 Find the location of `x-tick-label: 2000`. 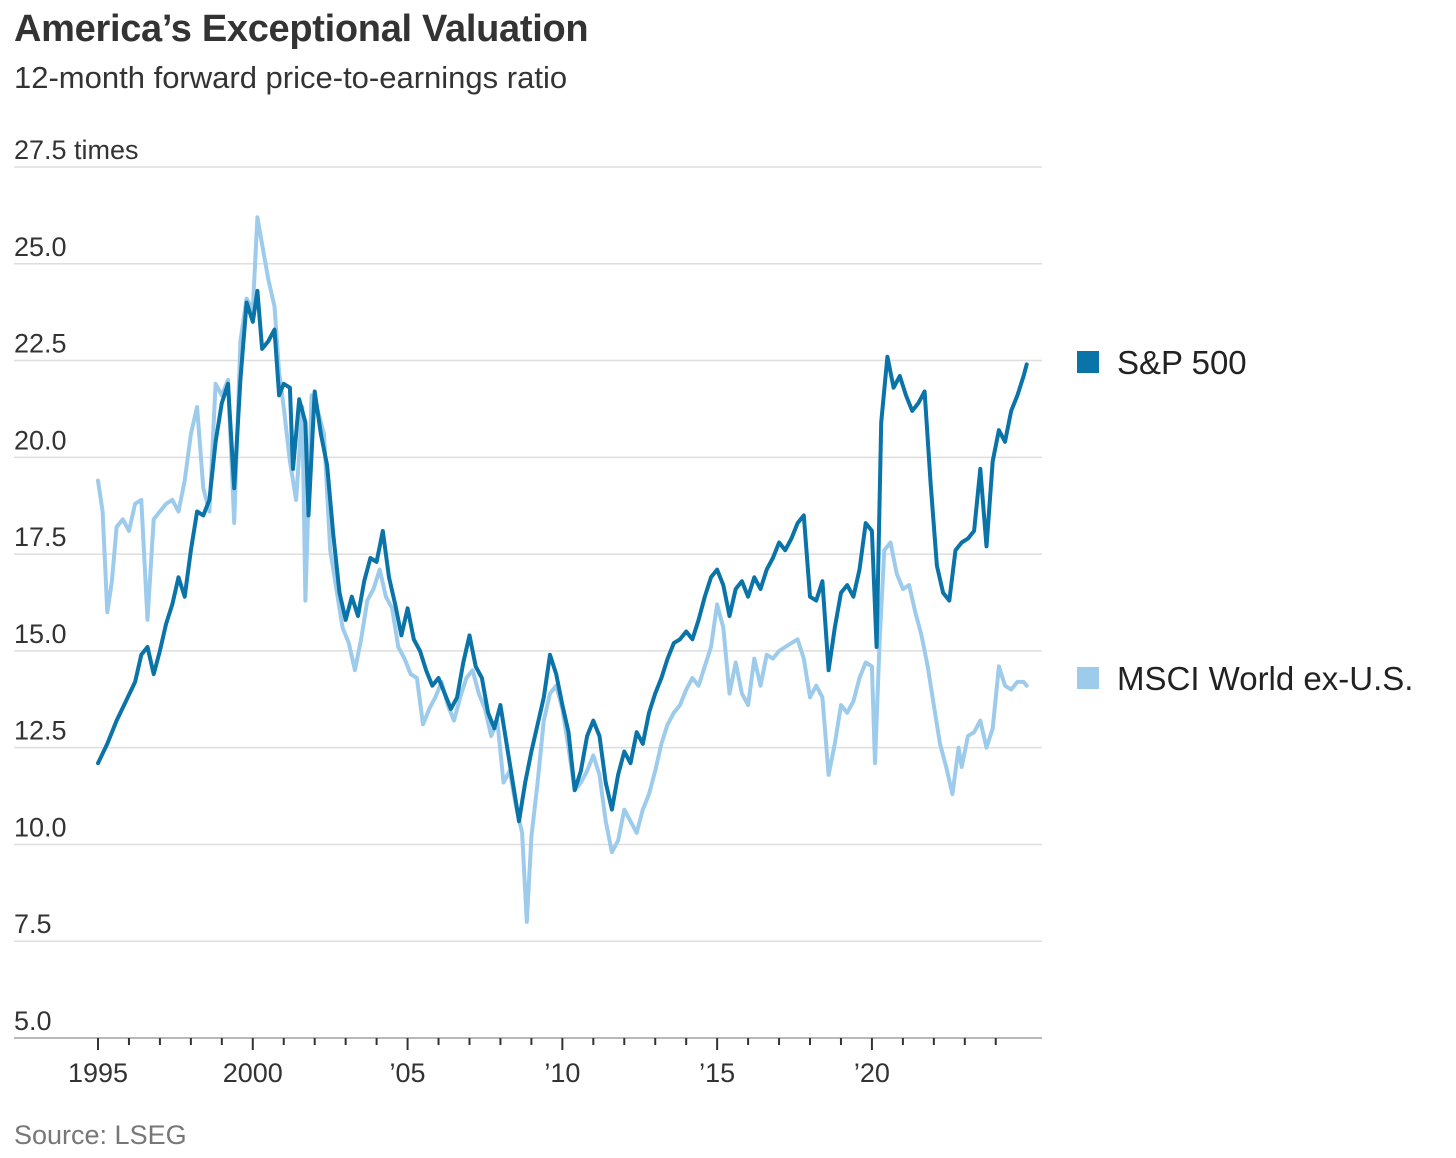

x-tick-label: 2000 is located at coordinates (253, 1073).